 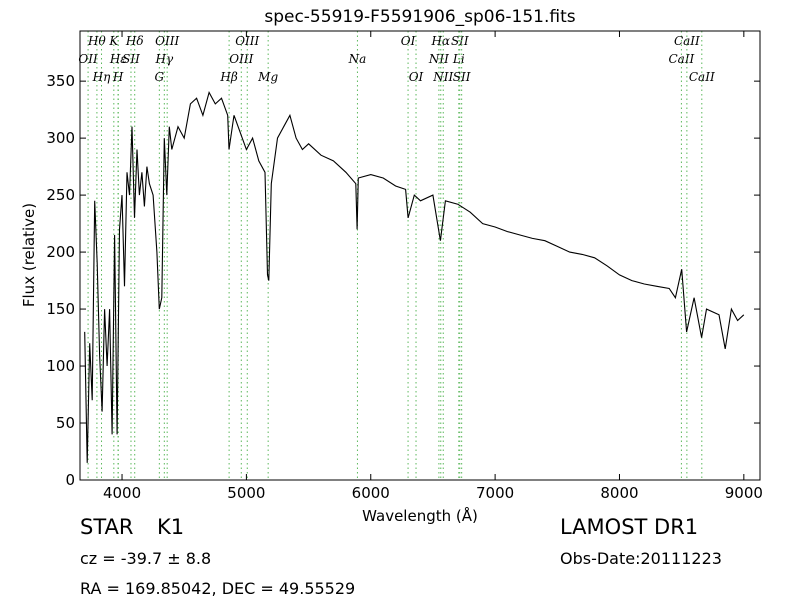 I want to click on spectral-line-label: Na, so click(x=357, y=59).